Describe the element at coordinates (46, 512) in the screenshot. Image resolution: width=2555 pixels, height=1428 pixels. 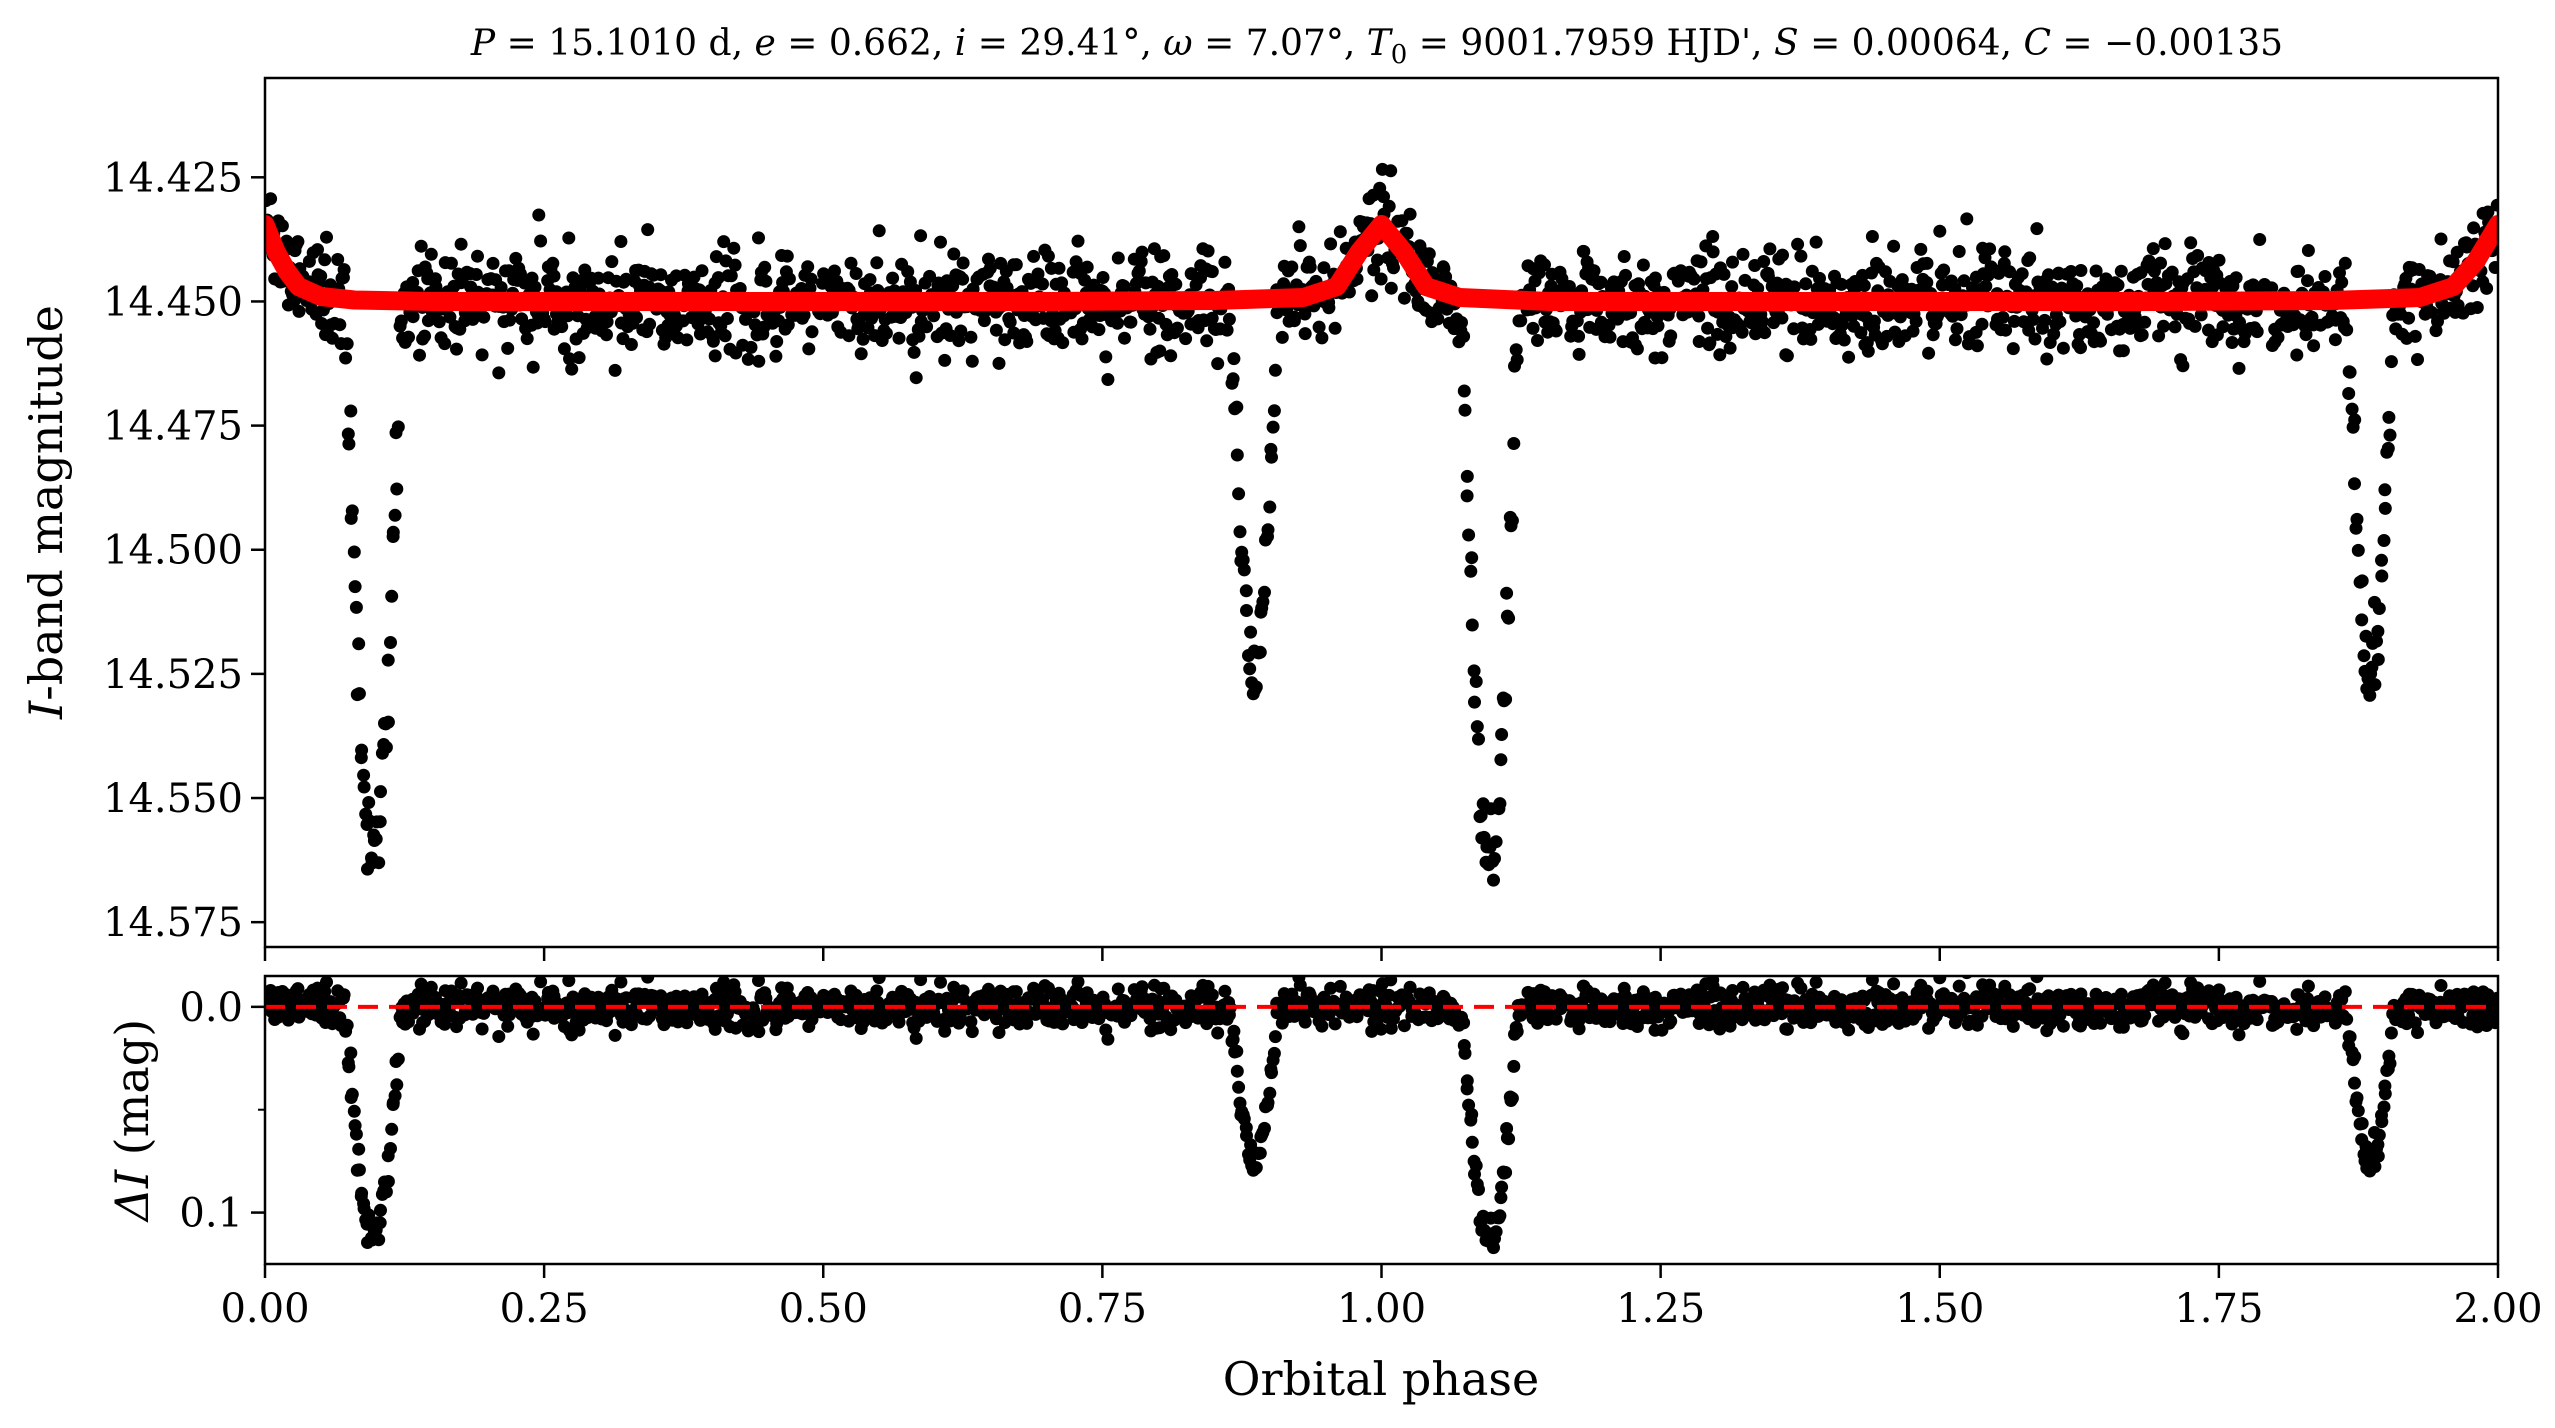
I see `top-y-axis-label: I-band magnitude` at that location.